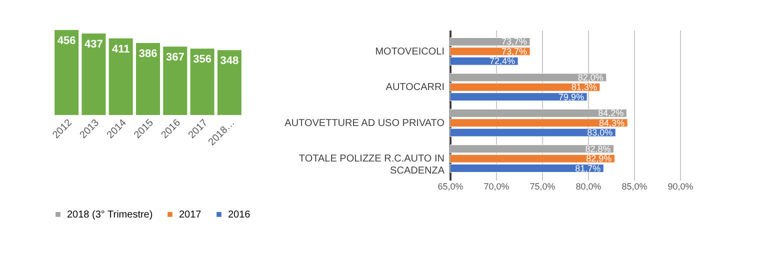 The width and height of the screenshot is (768, 266). I want to click on data-label: 367, so click(175, 58).